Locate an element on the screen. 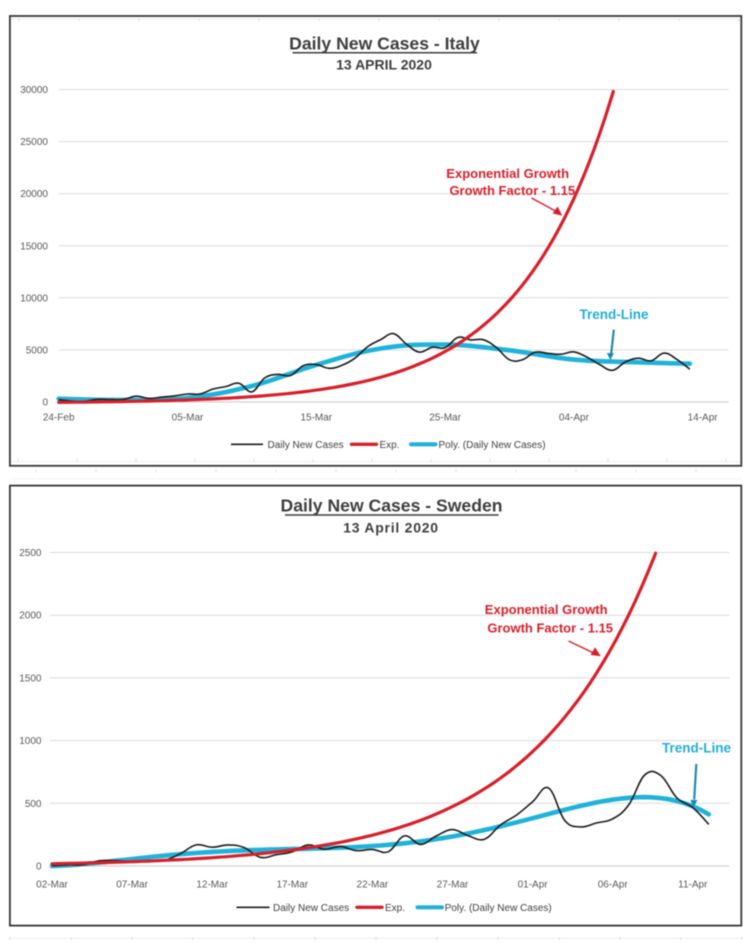 The height and width of the screenshot is (946, 750). svg-text: 25-Mar is located at coordinates (445, 418).